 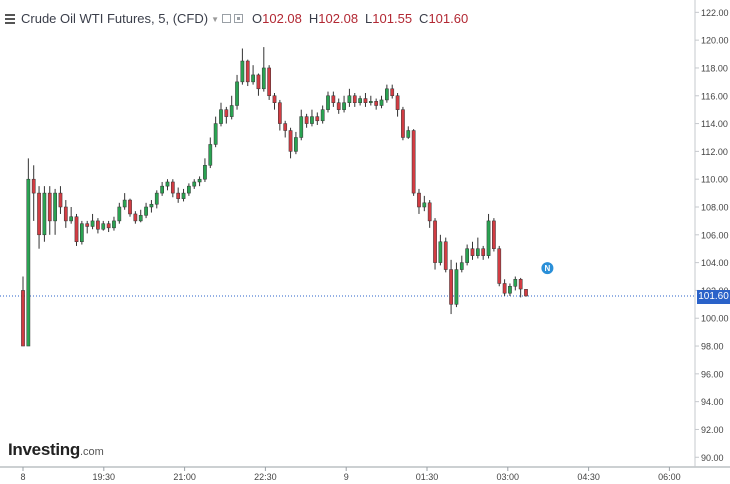 I want to click on y-tick-label: 108.00, so click(x=715, y=207).